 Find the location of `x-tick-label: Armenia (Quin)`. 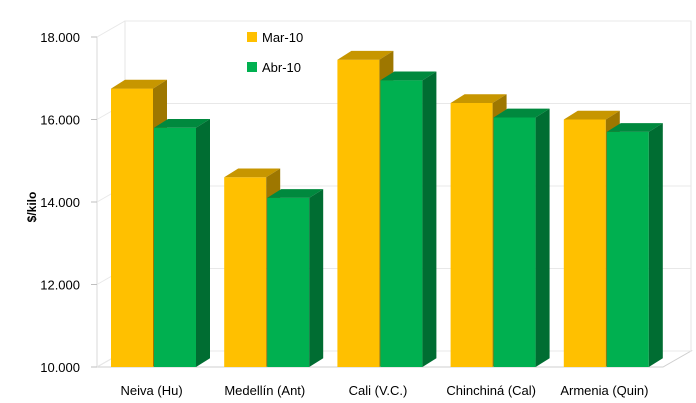

x-tick-label: Armenia (Quin) is located at coordinates (604, 390).